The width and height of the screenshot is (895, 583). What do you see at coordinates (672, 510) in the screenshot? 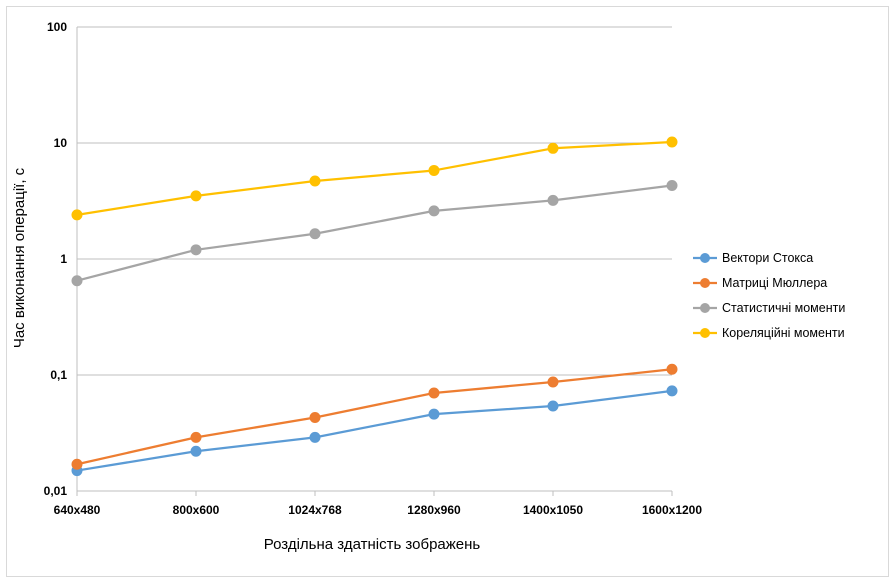
I see `x-tick-label: 1600x1200` at bounding box center [672, 510].